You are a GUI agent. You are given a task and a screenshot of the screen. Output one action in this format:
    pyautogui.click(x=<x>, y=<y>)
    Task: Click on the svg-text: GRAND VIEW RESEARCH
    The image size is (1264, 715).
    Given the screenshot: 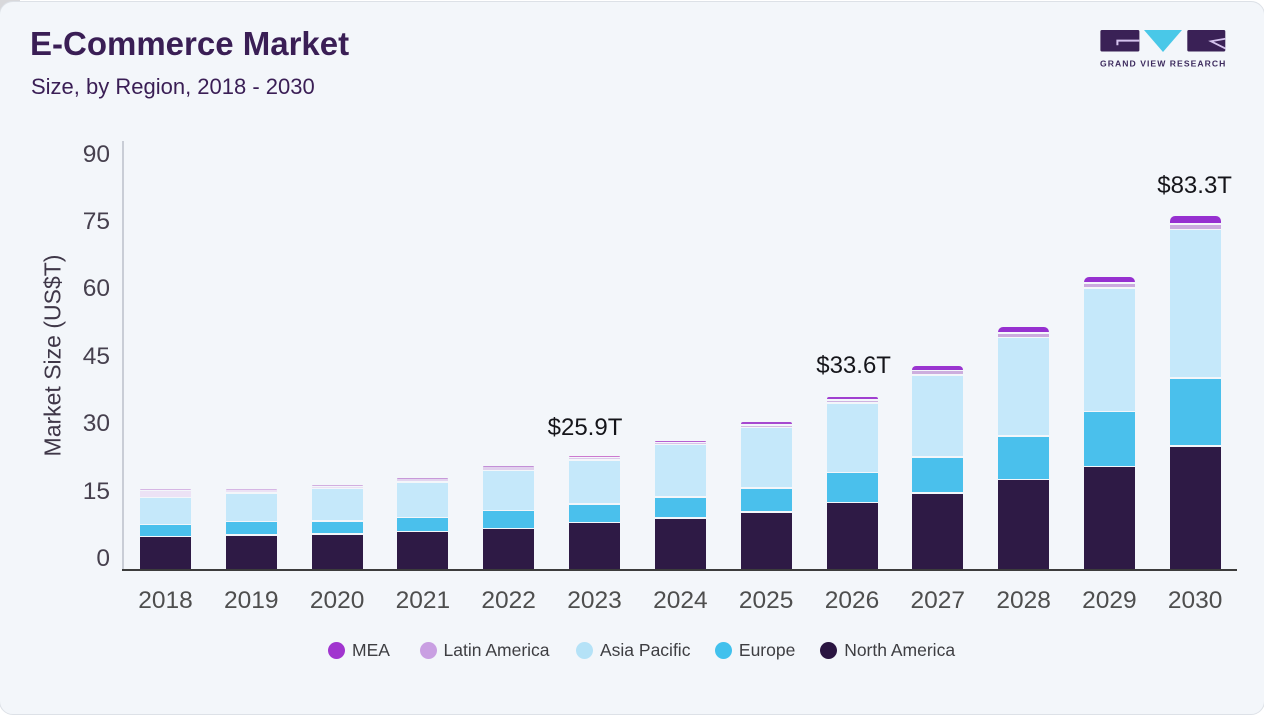 What is the action you would take?
    pyautogui.click(x=1163, y=64)
    